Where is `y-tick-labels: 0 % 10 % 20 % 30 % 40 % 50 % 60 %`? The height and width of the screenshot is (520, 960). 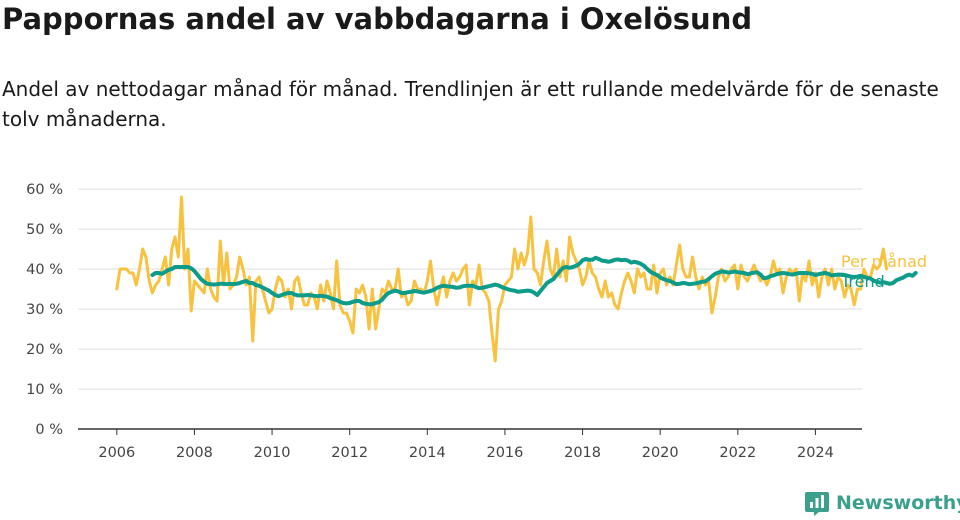
y-tick-labels: 0 % 10 % 20 % 30 % 40 % 50 % 60 % is located at coordinates (44, 310).